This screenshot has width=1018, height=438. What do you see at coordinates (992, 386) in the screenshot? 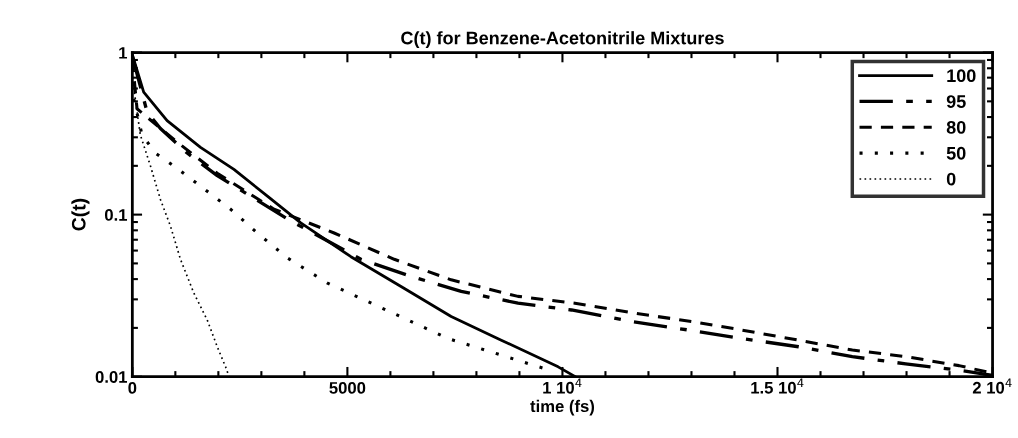
I see `x-tick-label: 2 10$^{4}$` at bounding box center [992, 386].